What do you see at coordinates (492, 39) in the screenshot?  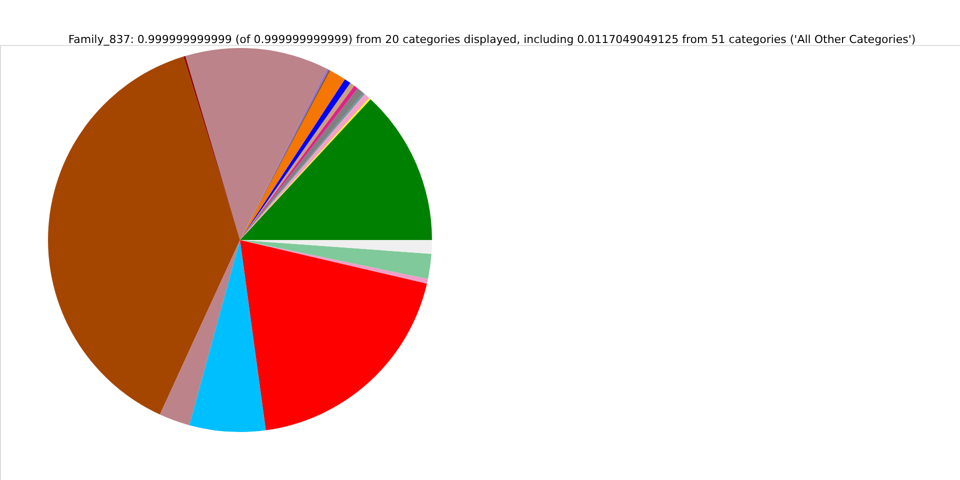 I see `text: Family_837: 0.999999999999 (of 0.999999999999) from 20 categories displayed, including 0.0117049049125 from 51 categories ('All Other Categories')` at bounding box center [492, 39].